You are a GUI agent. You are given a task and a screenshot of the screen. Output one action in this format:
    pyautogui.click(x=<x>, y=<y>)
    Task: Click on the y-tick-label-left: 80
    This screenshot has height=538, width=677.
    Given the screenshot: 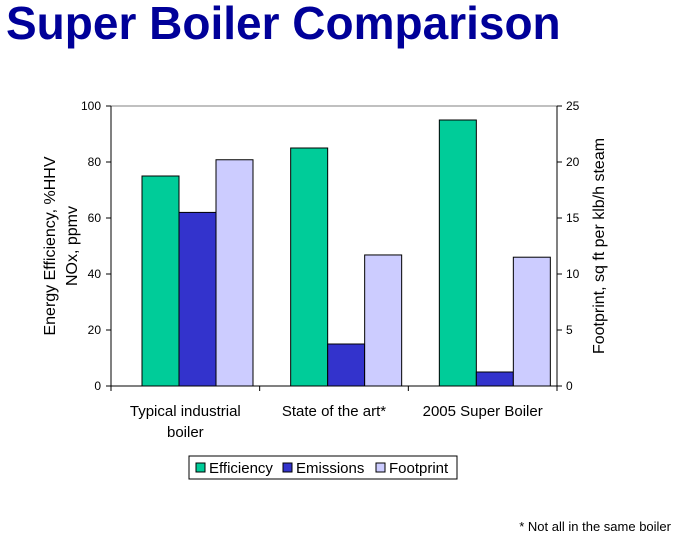 What is the action you would take?
    pyautogui.click(x=95, y=162)
    